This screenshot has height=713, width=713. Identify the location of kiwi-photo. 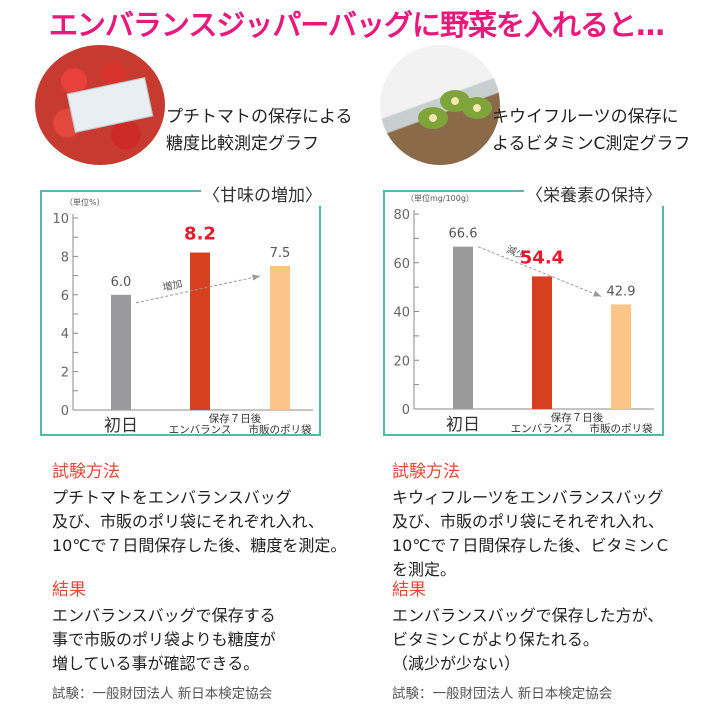
(440, 105).